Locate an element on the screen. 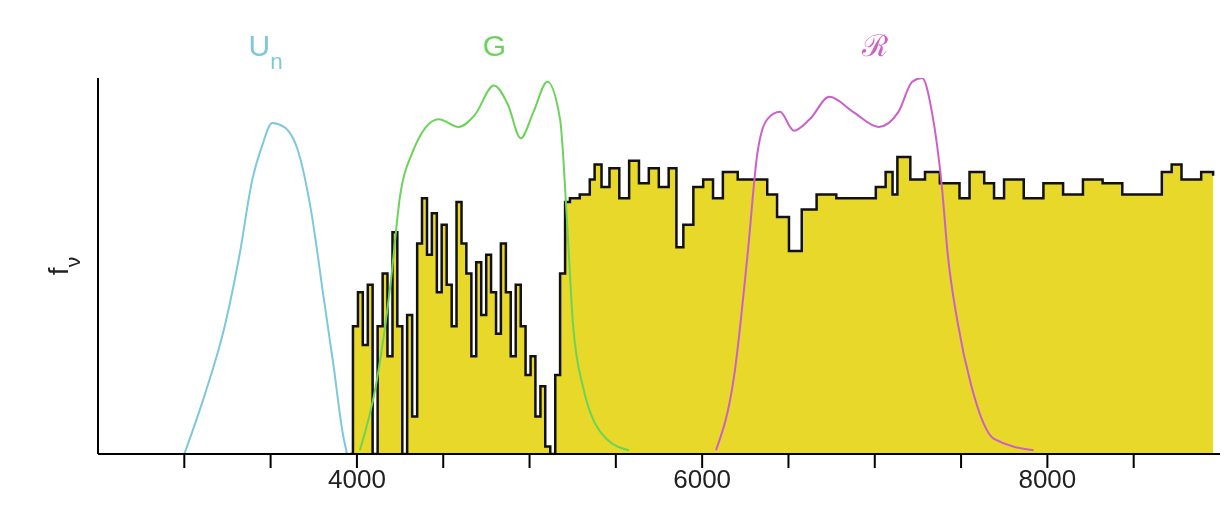 This screenshot has width=1232, height=517. x-tick-label: 4000 is located at coordinates (357, 479).